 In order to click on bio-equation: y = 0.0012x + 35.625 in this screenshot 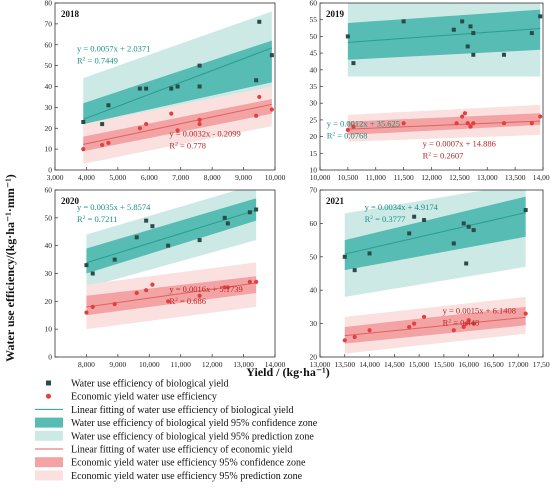, I will do `click(363, 124)`.